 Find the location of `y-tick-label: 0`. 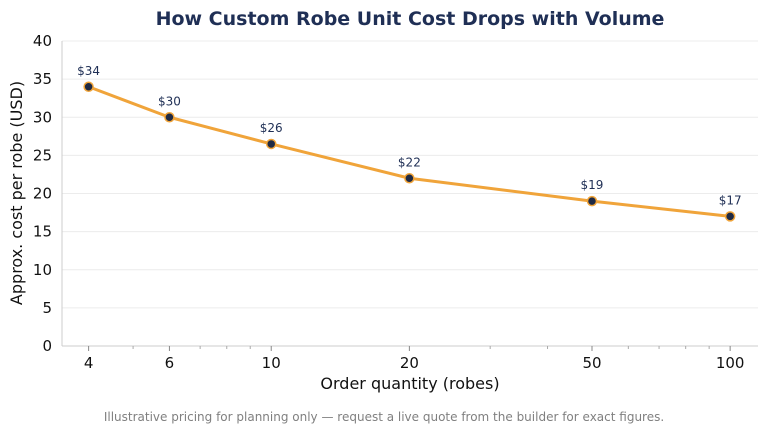

y-tick-label: 0 is located at coordinates (47, 346).